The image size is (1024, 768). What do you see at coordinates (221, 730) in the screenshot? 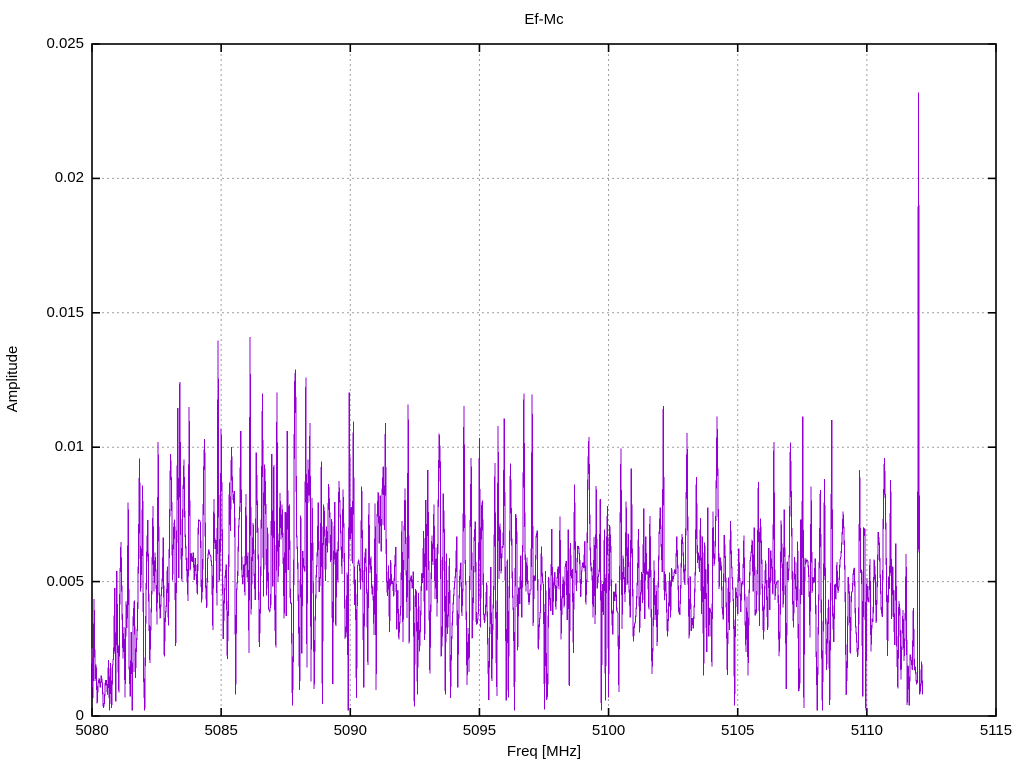
I see `x-tick-label: 5085` at bounding box center [221, 730].